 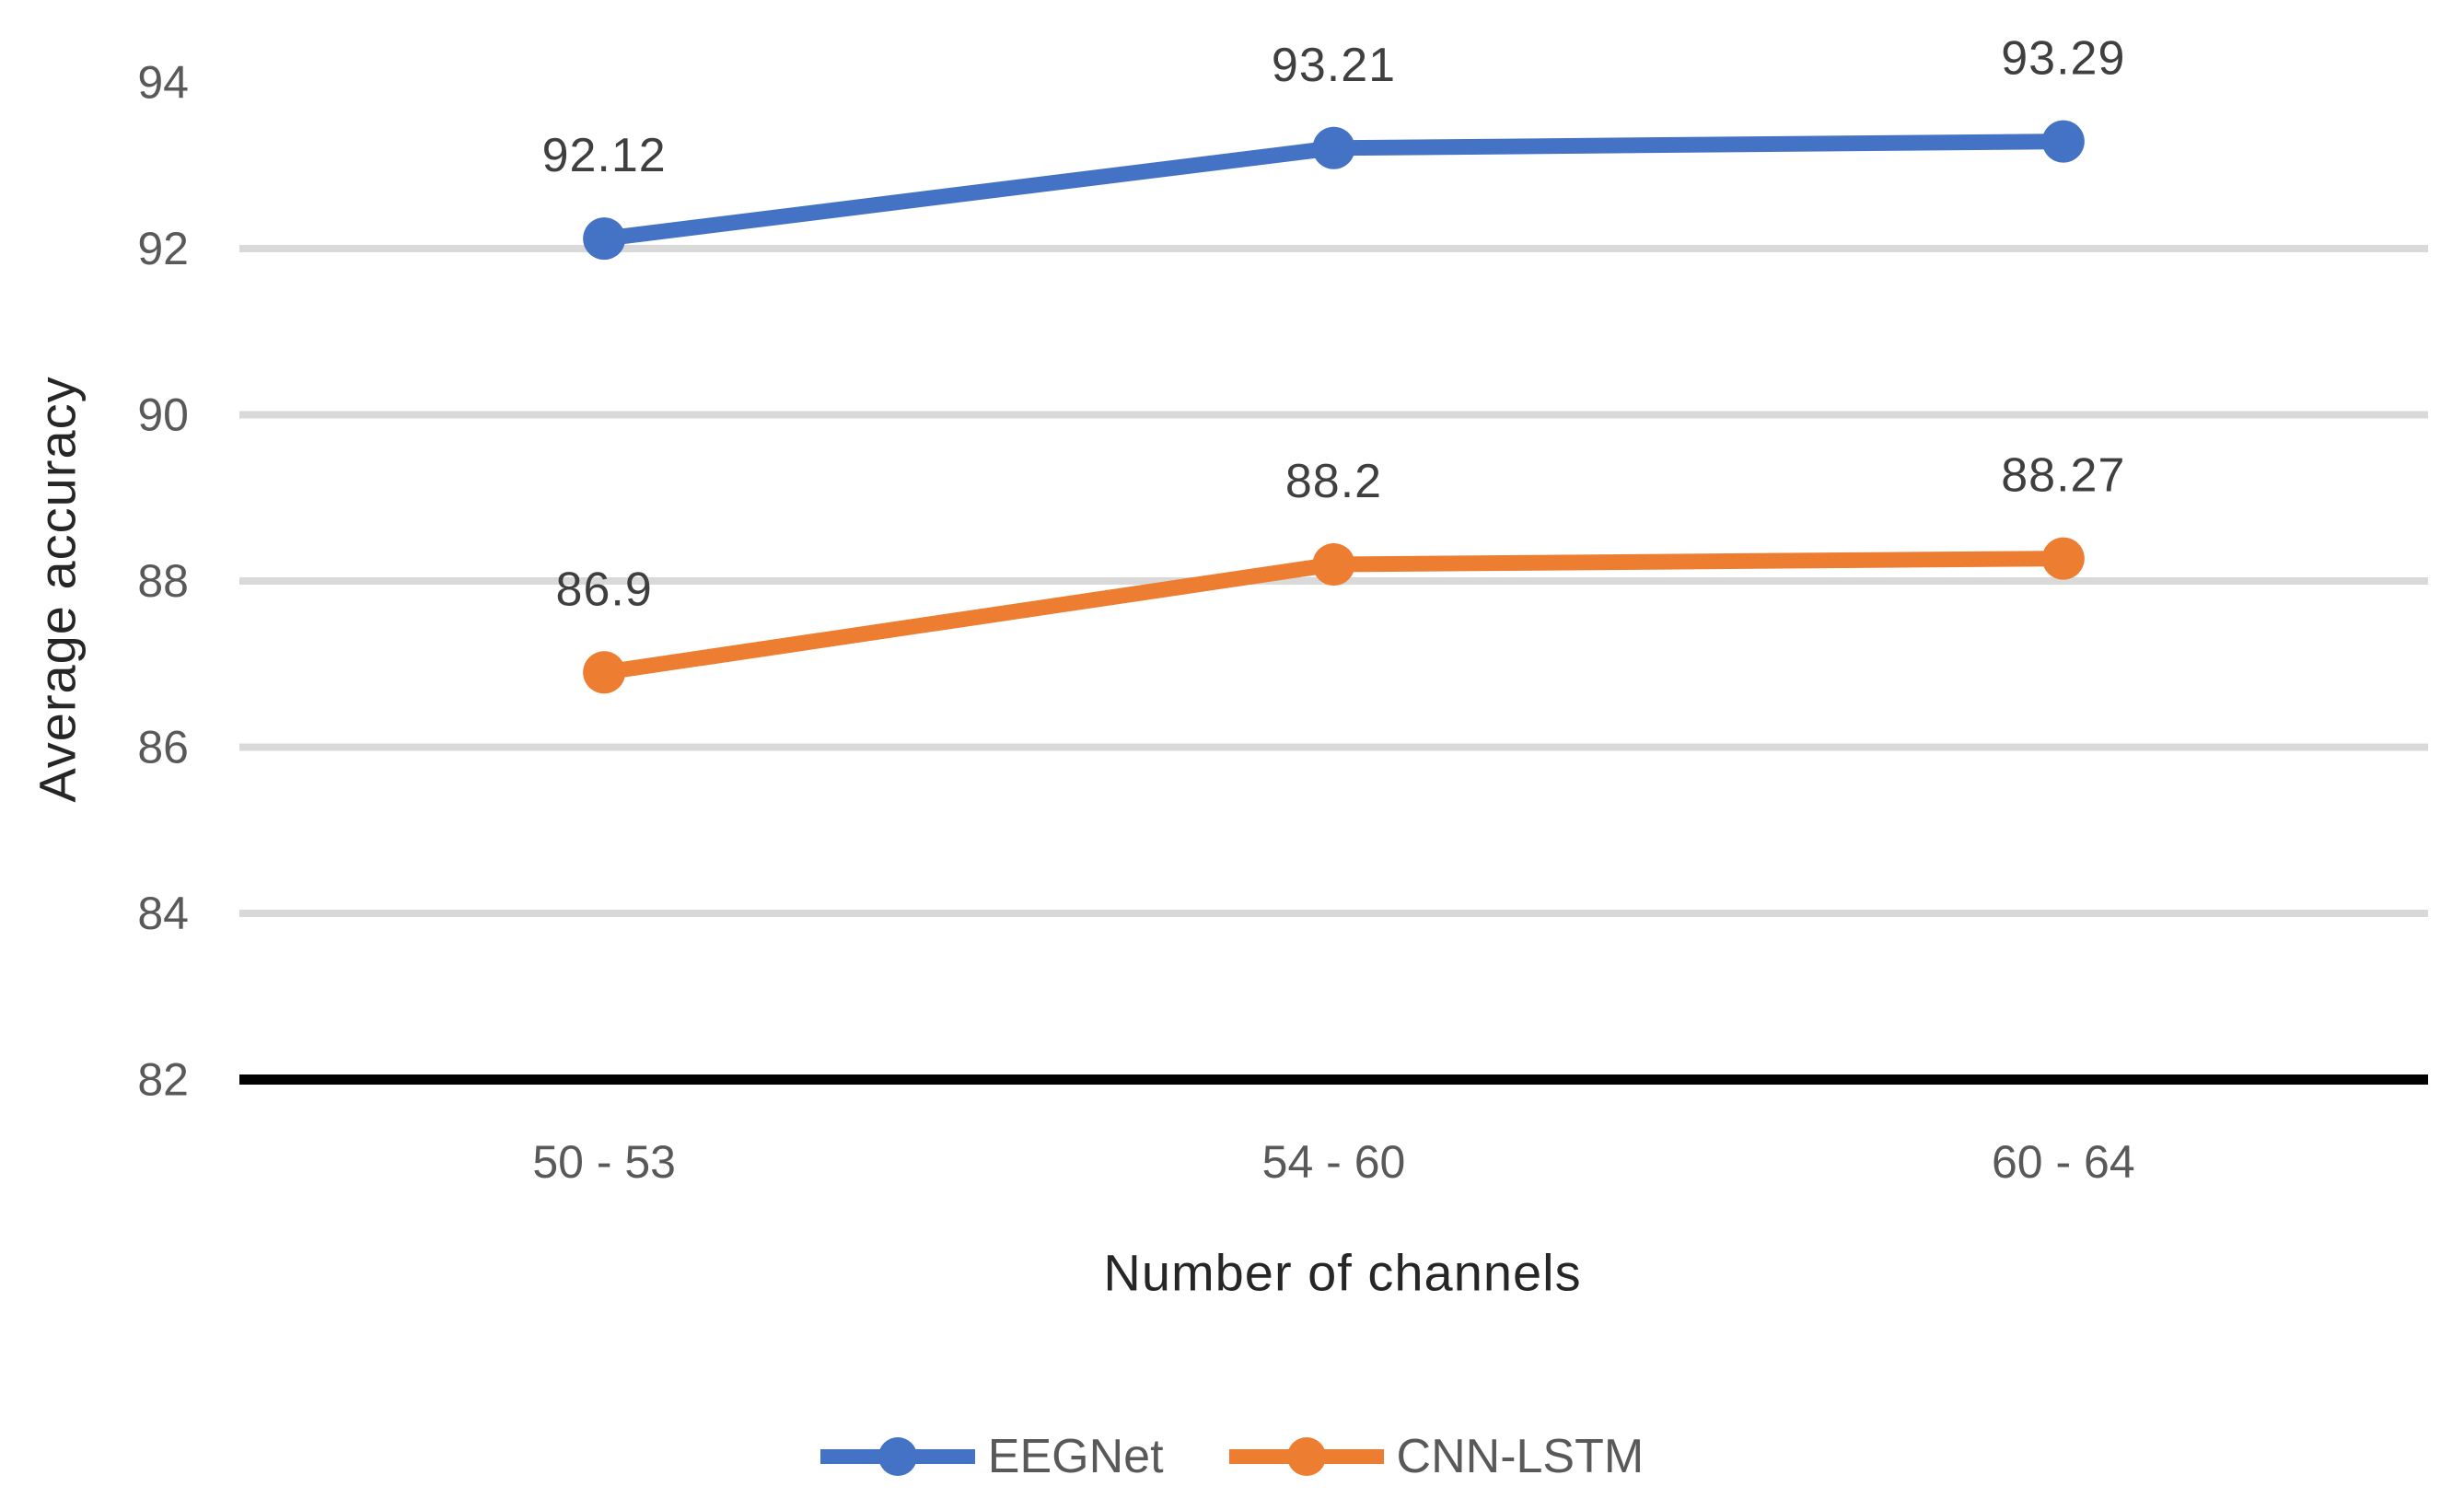 I want to click on legend-swatch-cnn-lstm-line-with-marker-icon, so click(x=1306, y=1456).